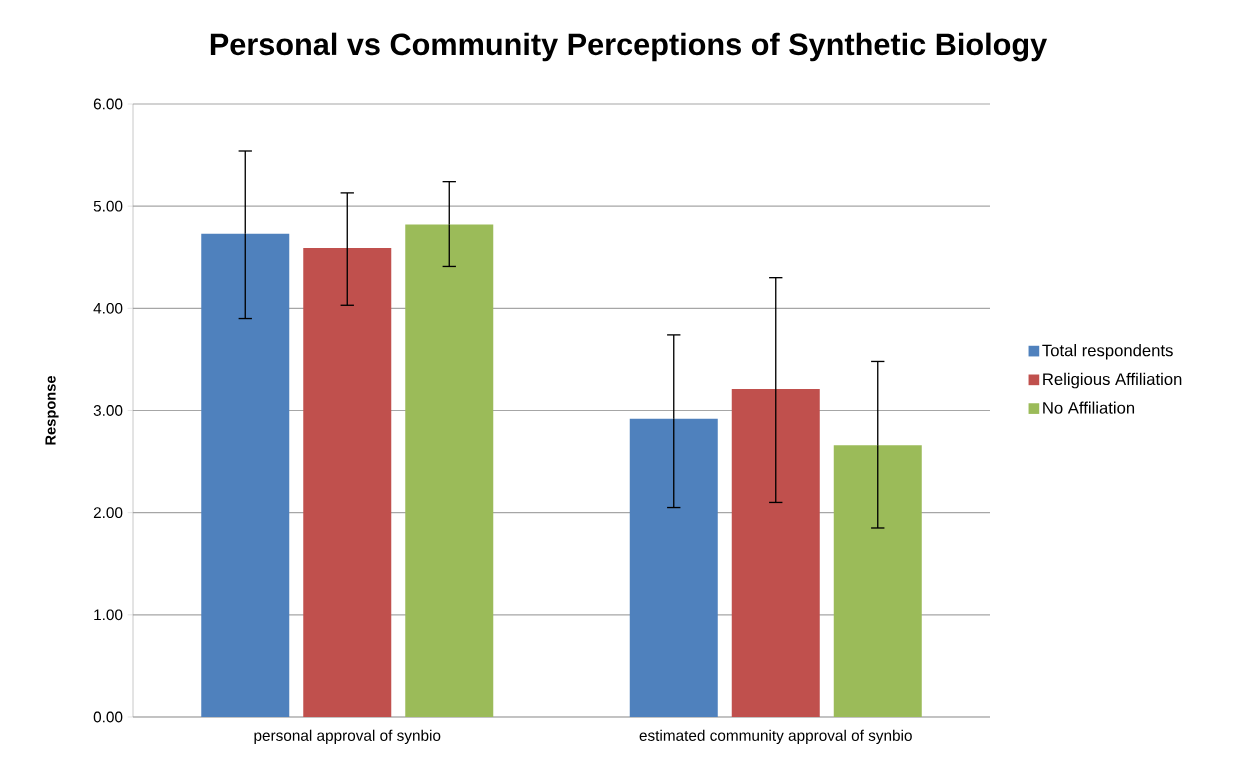  Describe the element at coordinates (1112, 380) in the screenshot. I see `legend-label: Religious Affiliation` at that location.